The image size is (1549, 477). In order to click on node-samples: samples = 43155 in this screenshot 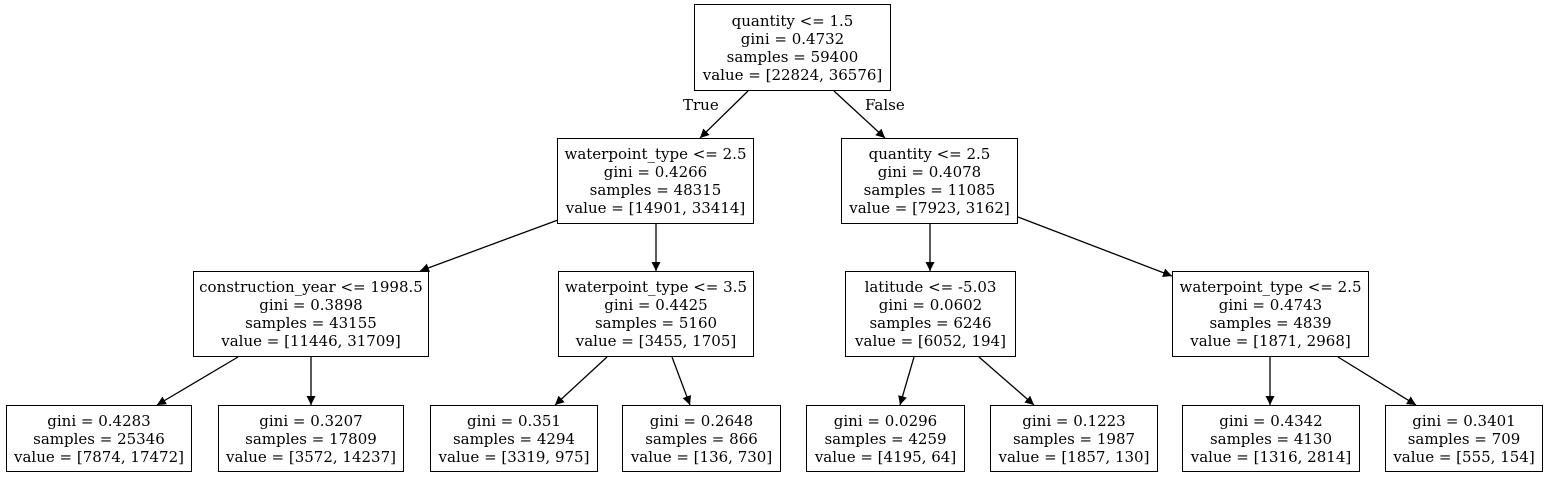, I will do `click(311, 323)`.